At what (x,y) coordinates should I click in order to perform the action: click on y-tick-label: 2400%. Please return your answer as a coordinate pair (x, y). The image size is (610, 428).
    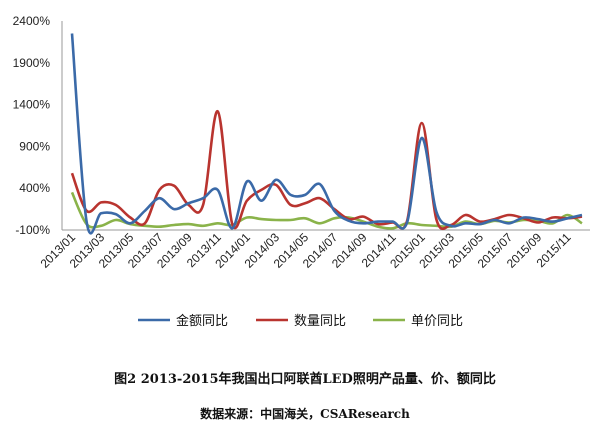
    Looking at the image, I should click on (32, 21).